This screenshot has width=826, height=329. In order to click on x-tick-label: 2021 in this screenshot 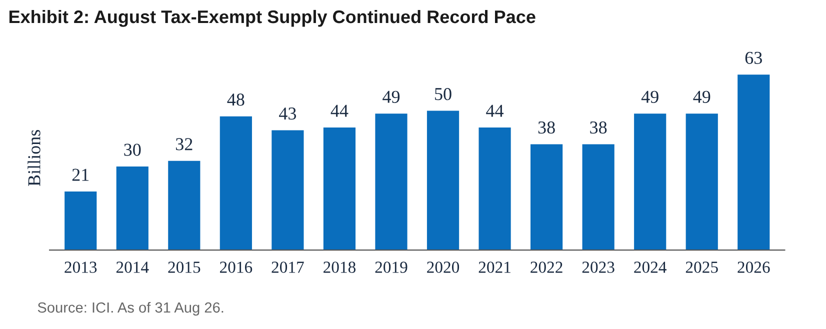, I will do `click(494, 267)`.